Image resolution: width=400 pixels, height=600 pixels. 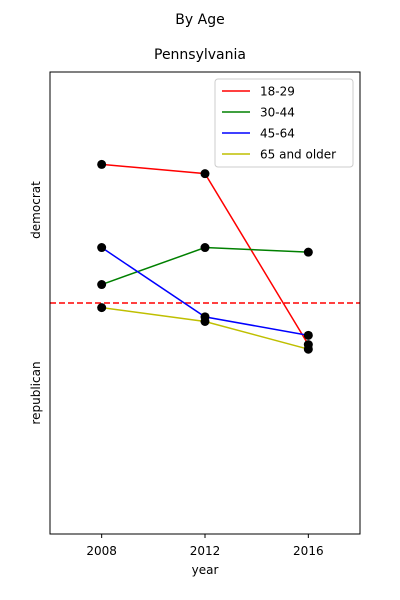 What do you see at coordinates (102, 248) in the screenshot?
I see `data-point-45-64-2008` at bounding box center [102, 248].